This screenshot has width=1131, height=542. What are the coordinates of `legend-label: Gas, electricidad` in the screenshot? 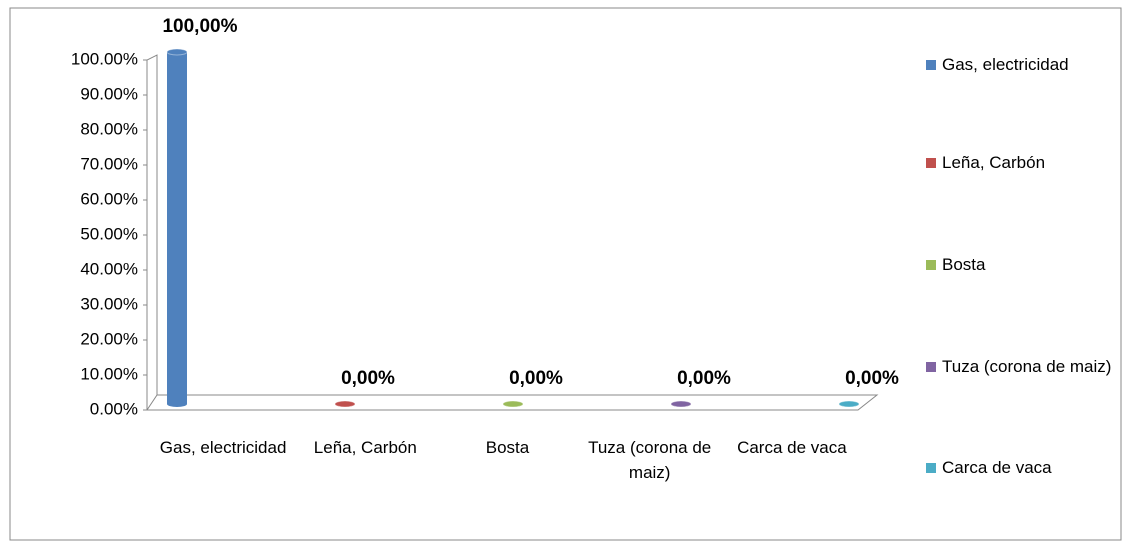 It's located at (1005, 64).